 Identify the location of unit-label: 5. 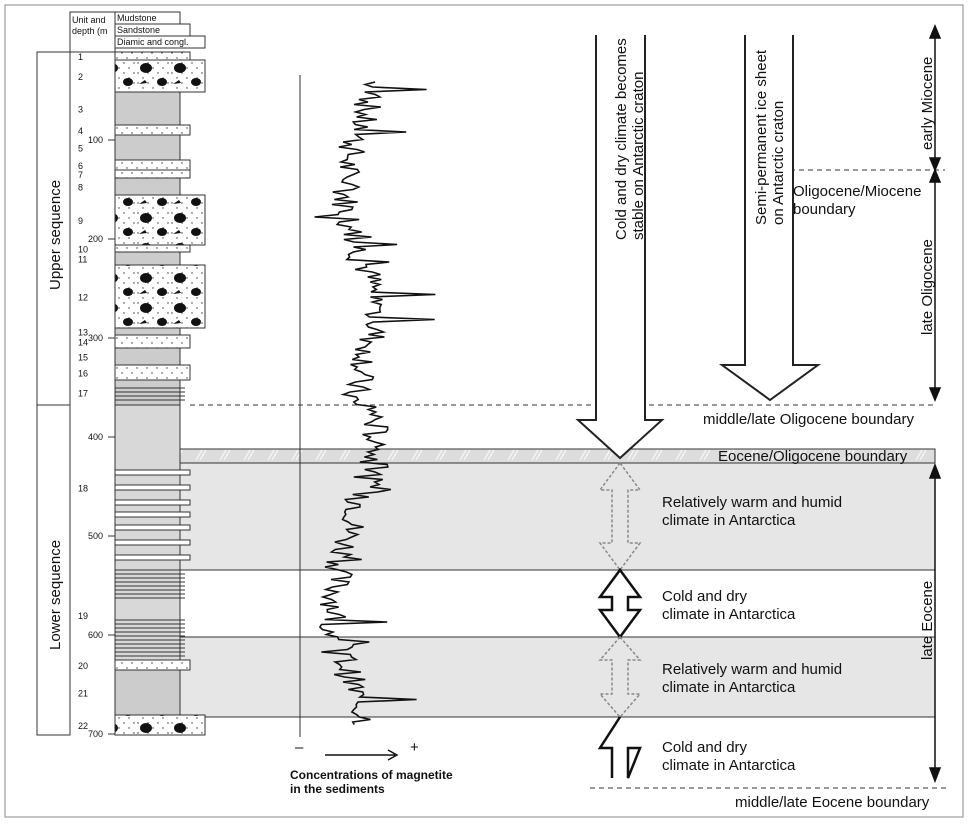
(80, 149).